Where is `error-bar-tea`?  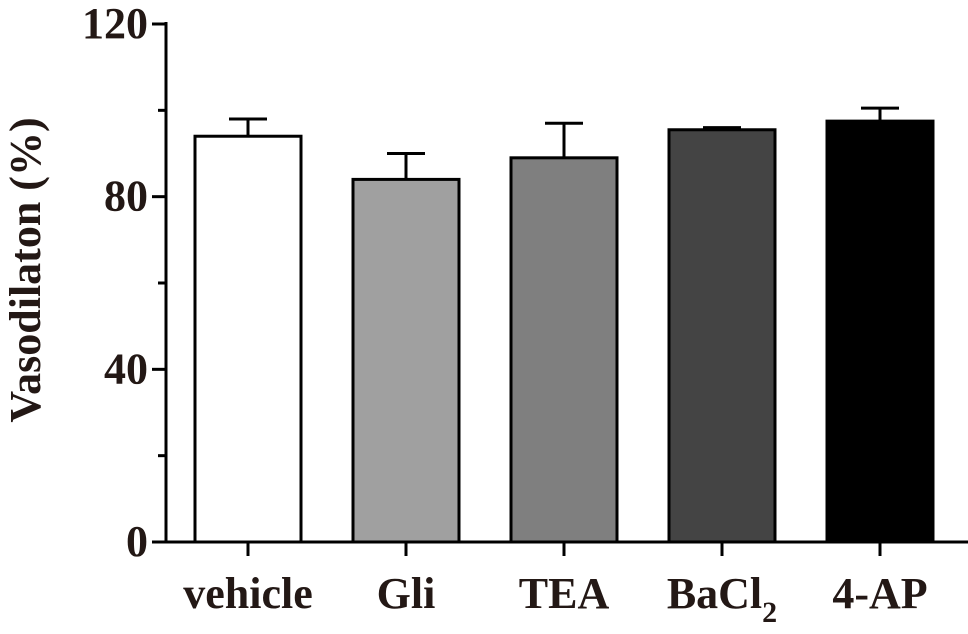
error-bar-tea is located at coordinates (564, 139).